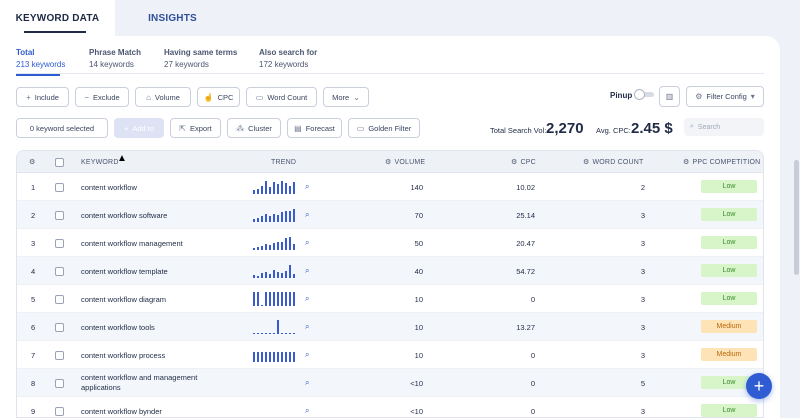  What do you see at coordinates (124, 299) in the screenshot?
I see `row-keyword: content workflow diagram` at bounding box center [124, 299].